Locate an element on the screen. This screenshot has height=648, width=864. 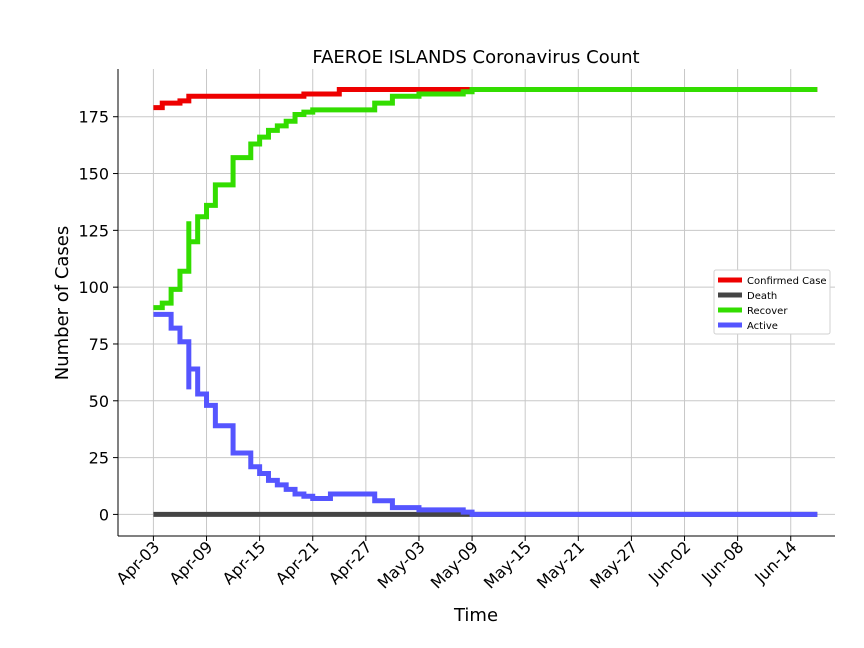
y-tick-label: 0 is located at coordinates (104, 514).